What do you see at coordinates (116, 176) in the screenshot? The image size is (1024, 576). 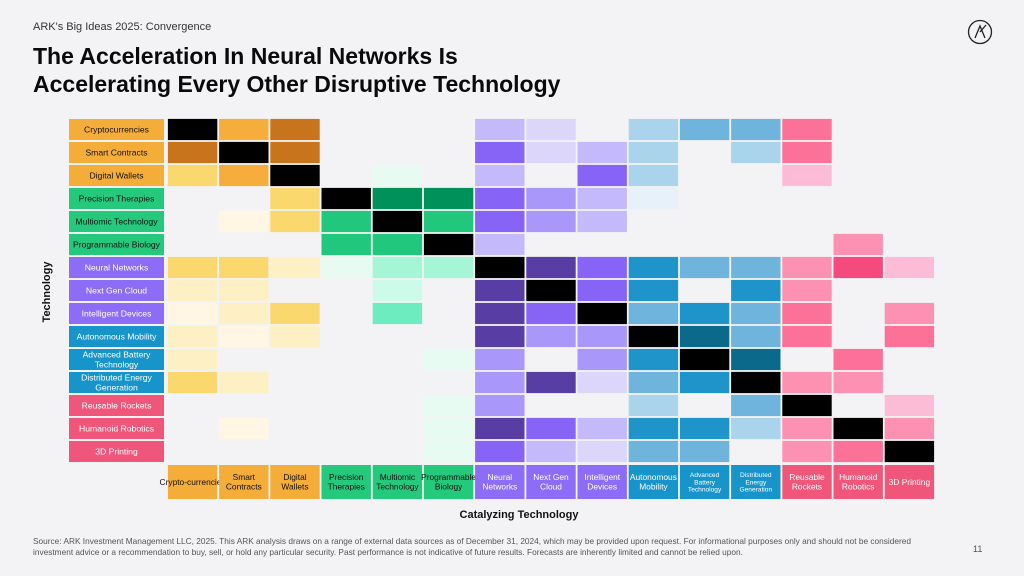 I see `row-label: Digital Wallets` at bounding box center [116, 176].